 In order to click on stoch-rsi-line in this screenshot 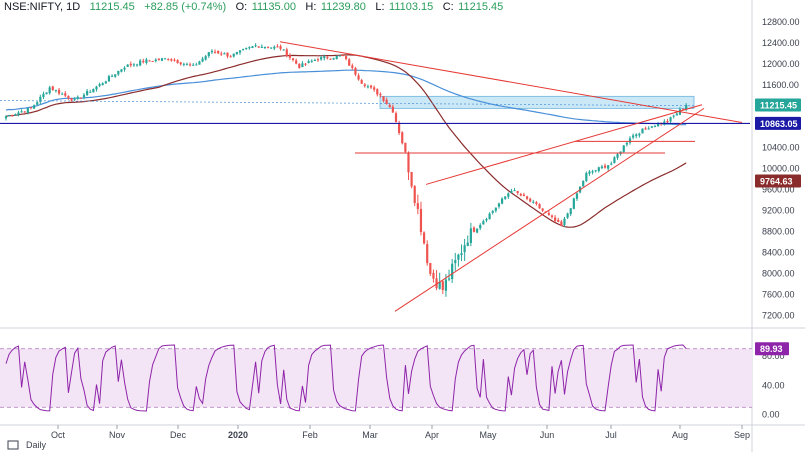, I will do `click(346, 378)`.